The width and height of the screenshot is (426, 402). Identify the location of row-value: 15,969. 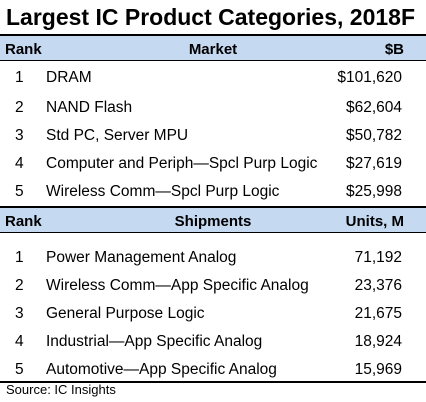
(378, 369).